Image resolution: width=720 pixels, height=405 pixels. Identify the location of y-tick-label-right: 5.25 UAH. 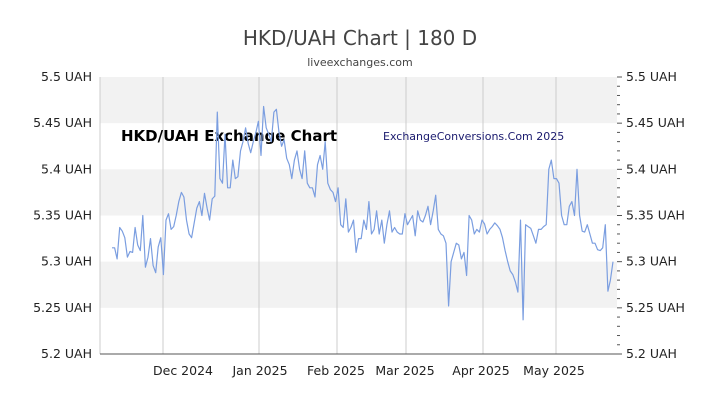
(655, 307).